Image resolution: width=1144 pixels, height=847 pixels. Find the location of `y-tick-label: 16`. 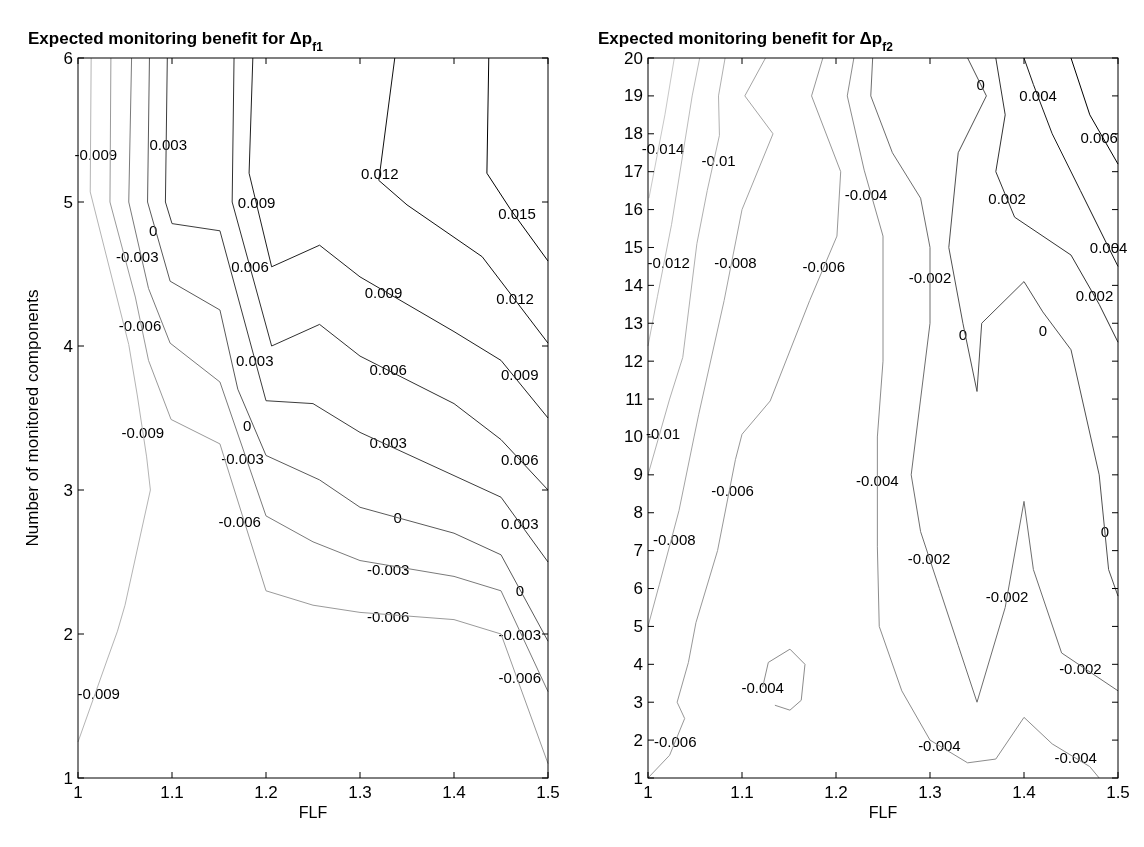

y-tick-label: 16 is located at coordinates (633, 210).